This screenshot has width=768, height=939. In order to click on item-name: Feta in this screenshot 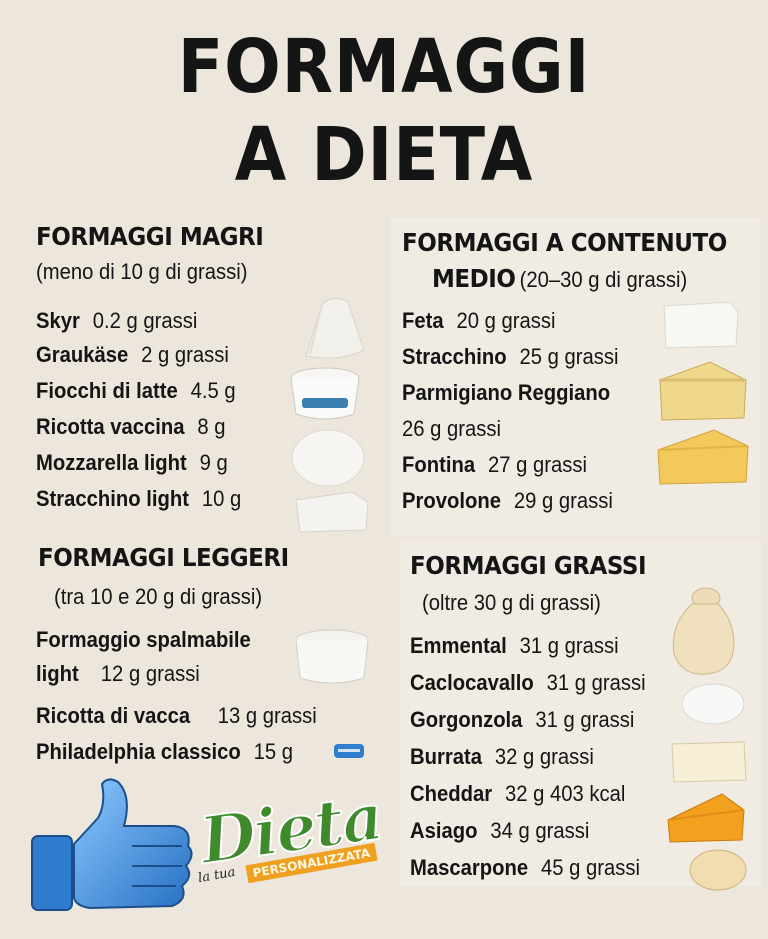, I will do `click(423, 320)`.